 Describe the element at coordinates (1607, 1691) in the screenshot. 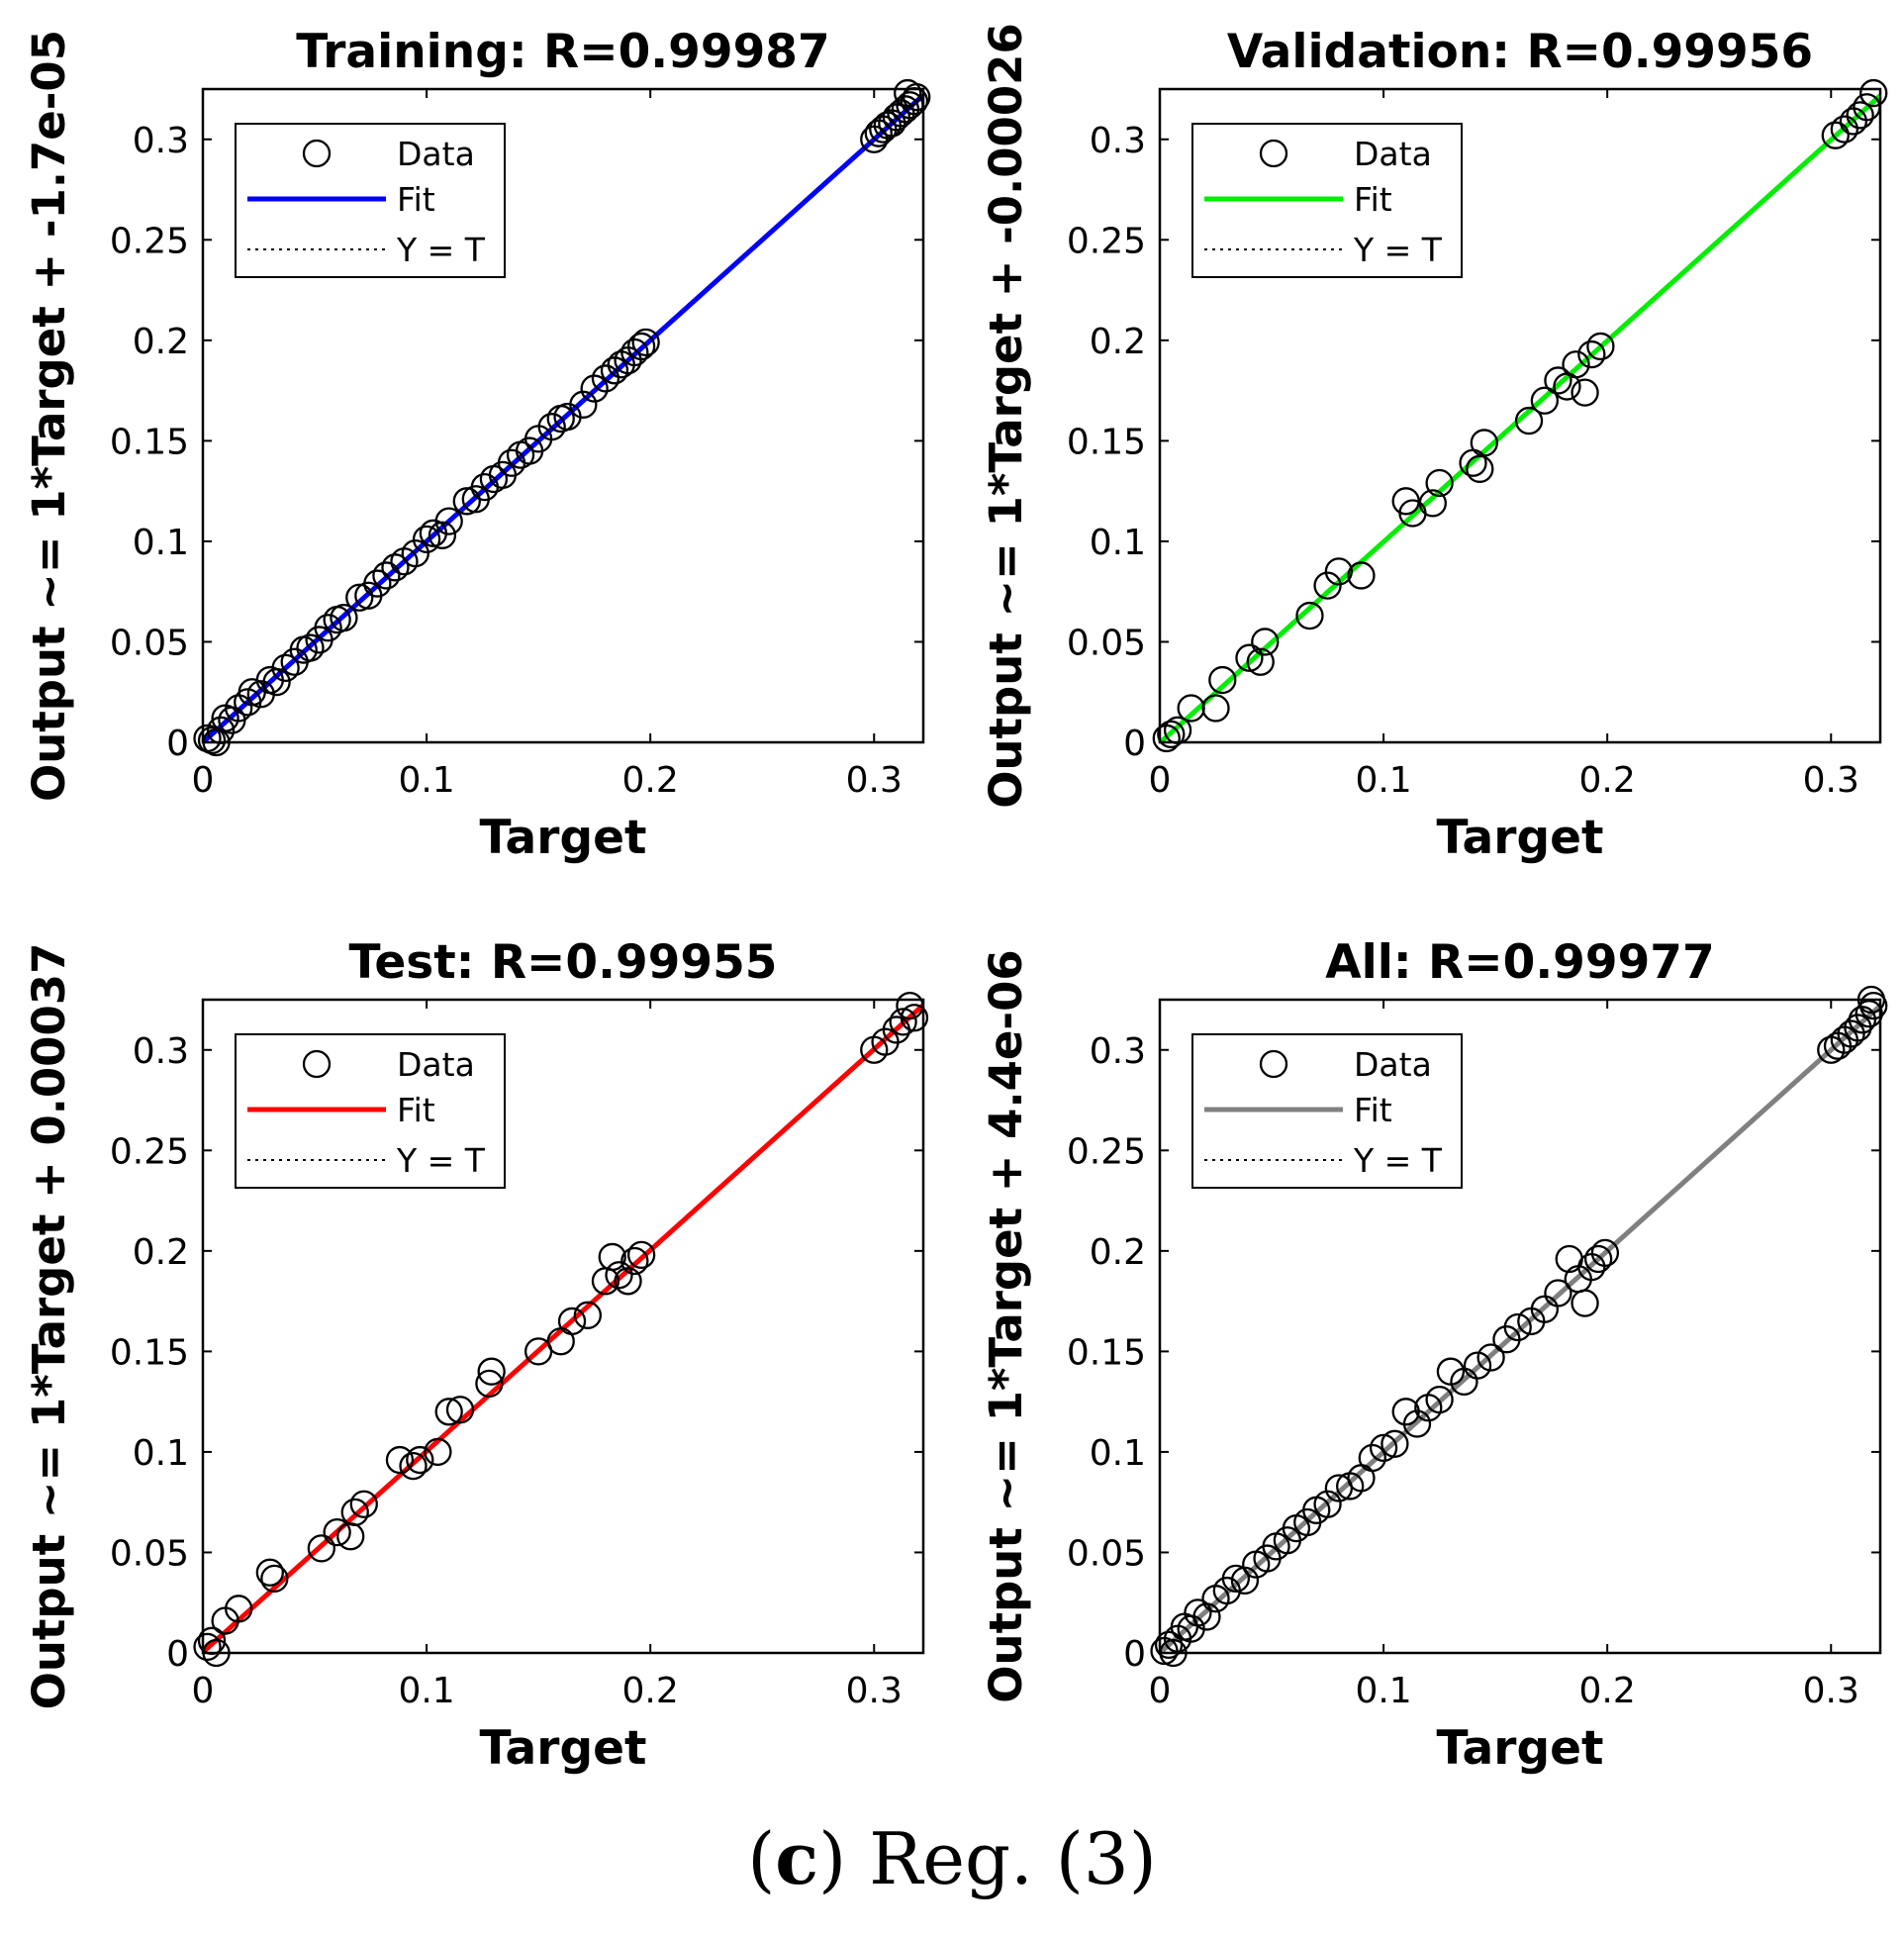

I see `x-tick-label: 0.2` at that location.